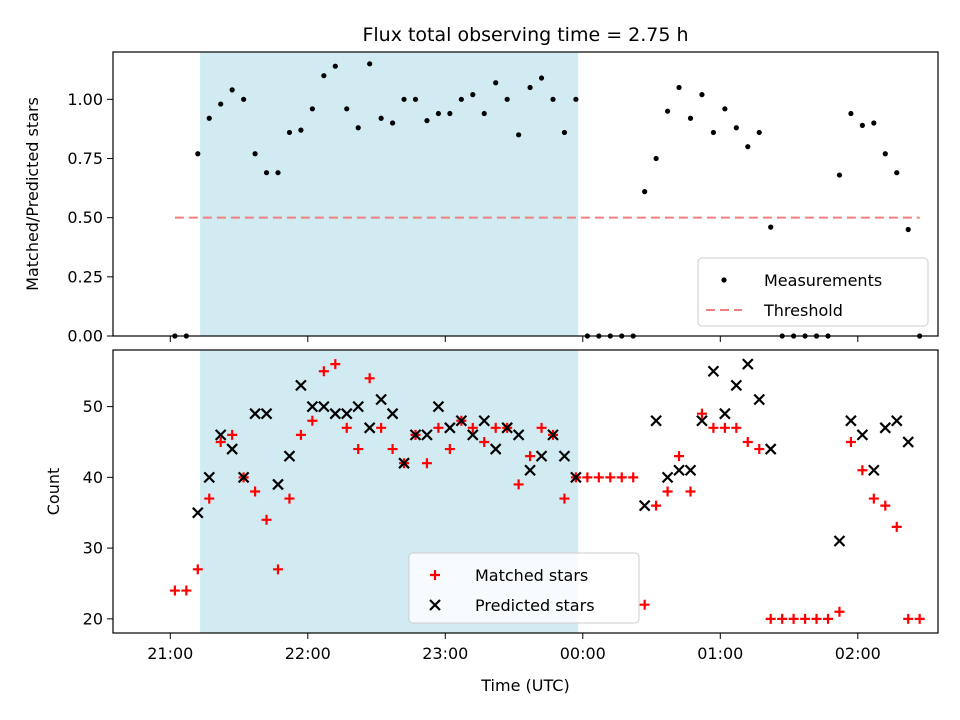  What do you see at coordinates (308, 653) in the screenshot?
I see `x-tick-label: 22:00` at bounding box center [308, 653].